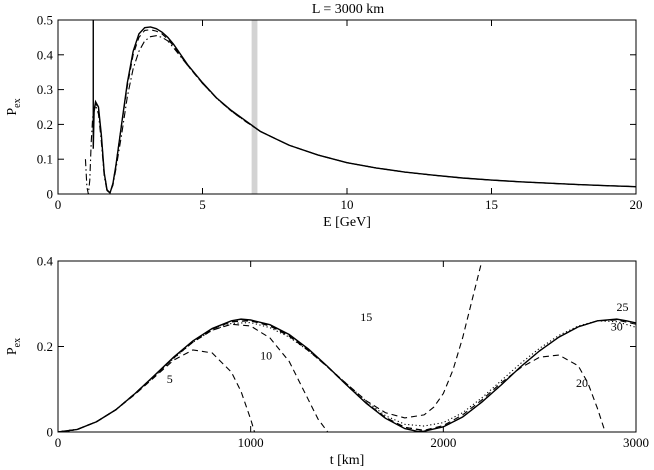  I want to click on x-tick-label: 3000, so click(636, 442).